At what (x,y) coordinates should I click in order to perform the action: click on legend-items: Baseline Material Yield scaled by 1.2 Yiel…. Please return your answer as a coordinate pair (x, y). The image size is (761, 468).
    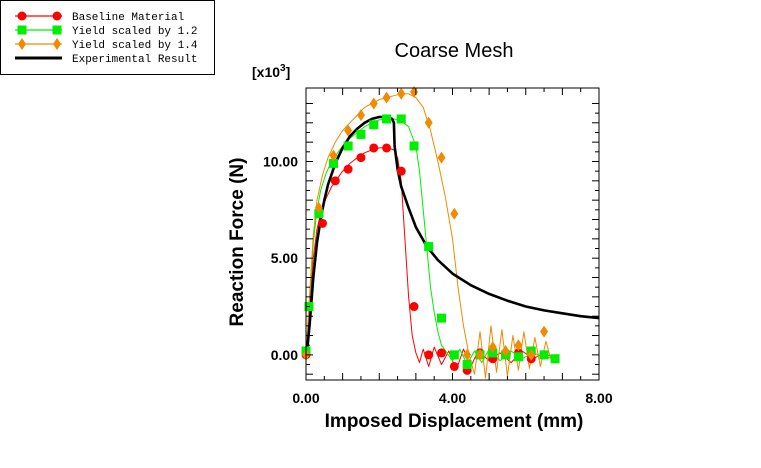
    Looking at the image, I should click on (106, 38).